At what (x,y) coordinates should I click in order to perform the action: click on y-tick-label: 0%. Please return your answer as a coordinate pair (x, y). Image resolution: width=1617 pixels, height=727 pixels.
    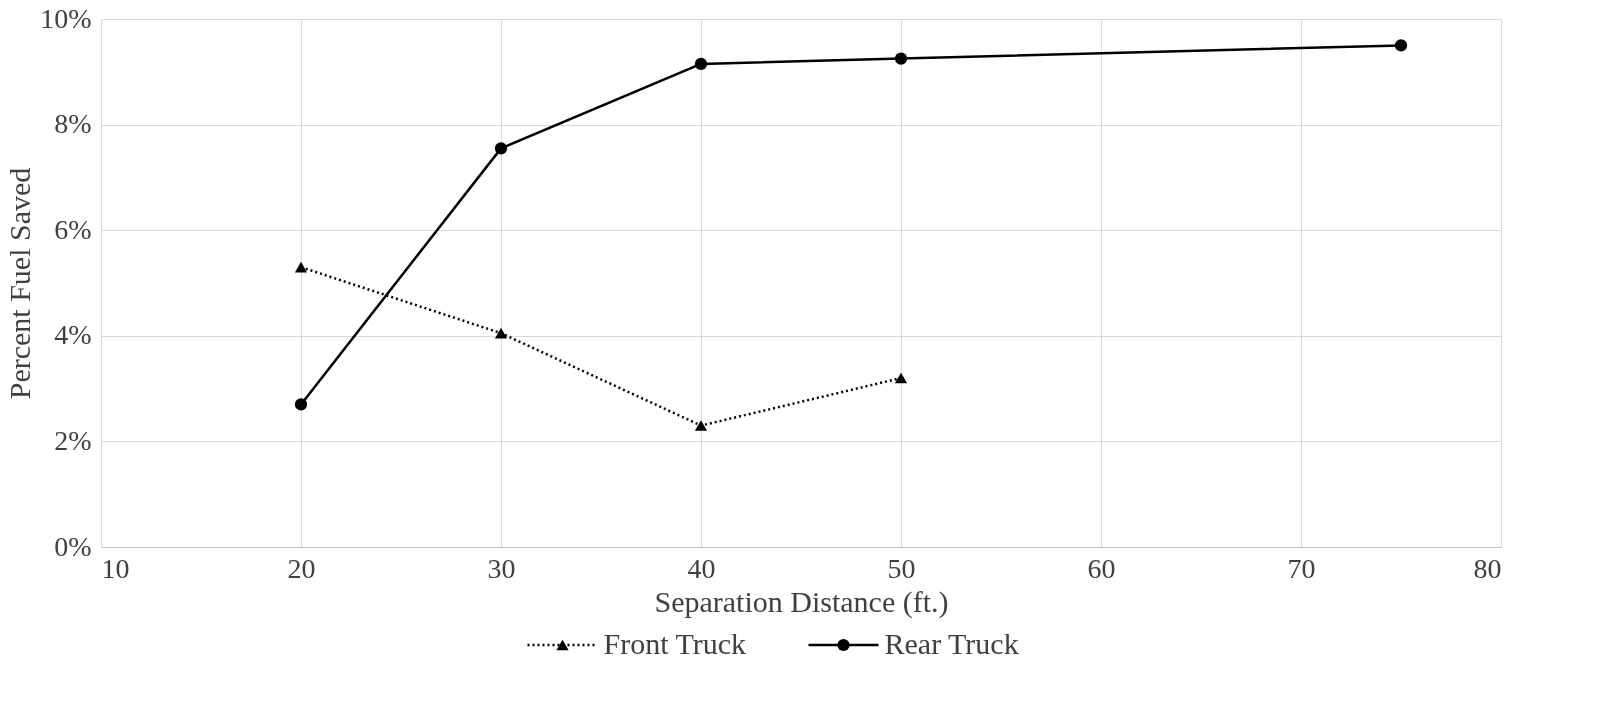
    Looking at the image, I should click on (73, 546).